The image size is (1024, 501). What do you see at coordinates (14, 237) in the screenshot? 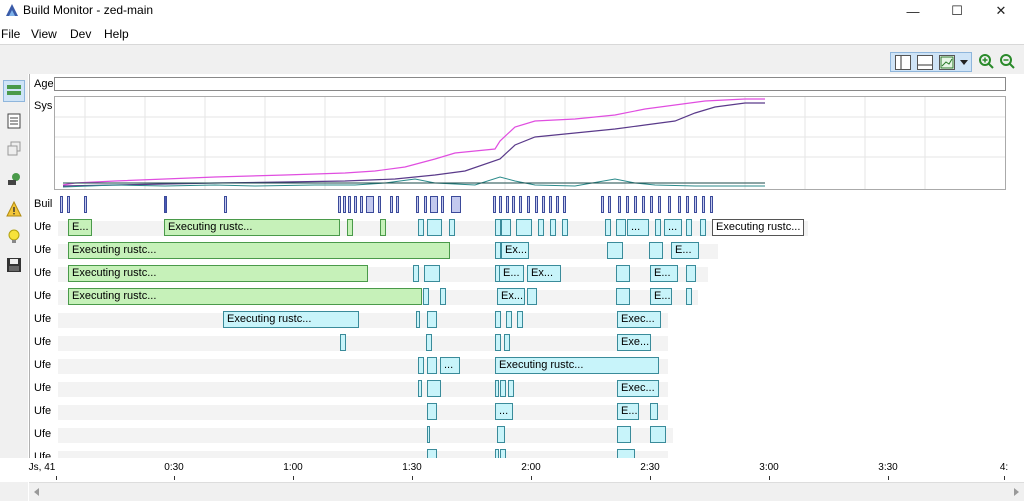
I see `sidebar-tips-button` at bounding box center [14, 237].